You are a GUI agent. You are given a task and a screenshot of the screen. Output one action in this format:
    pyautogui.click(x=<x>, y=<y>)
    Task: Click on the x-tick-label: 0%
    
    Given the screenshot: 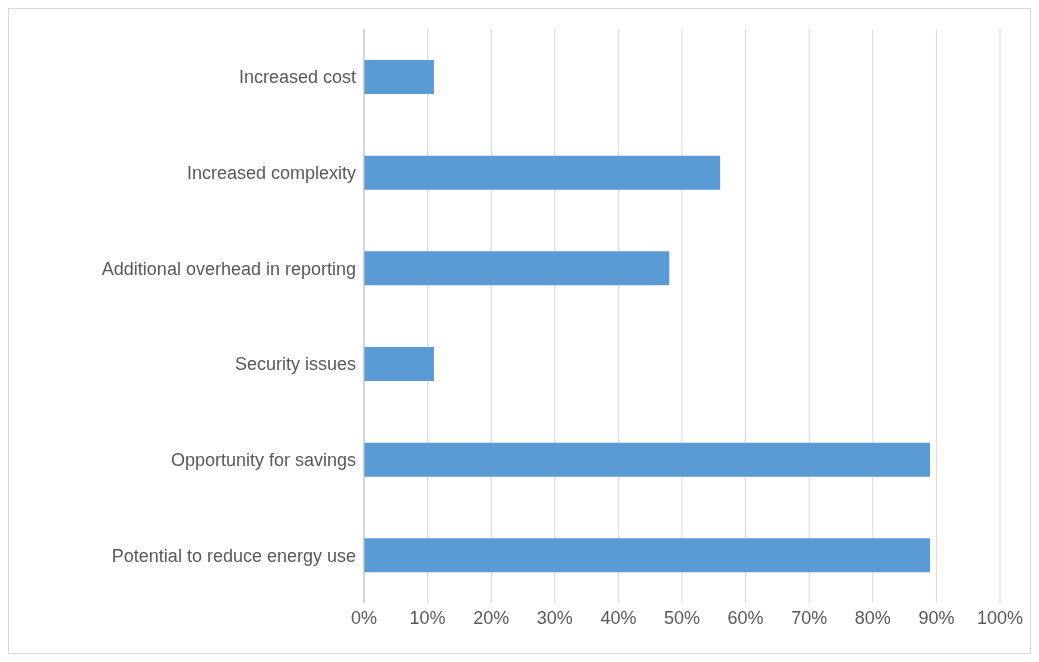 What is the action you would take?
    pyautogui.click(x=364, y=617)
    